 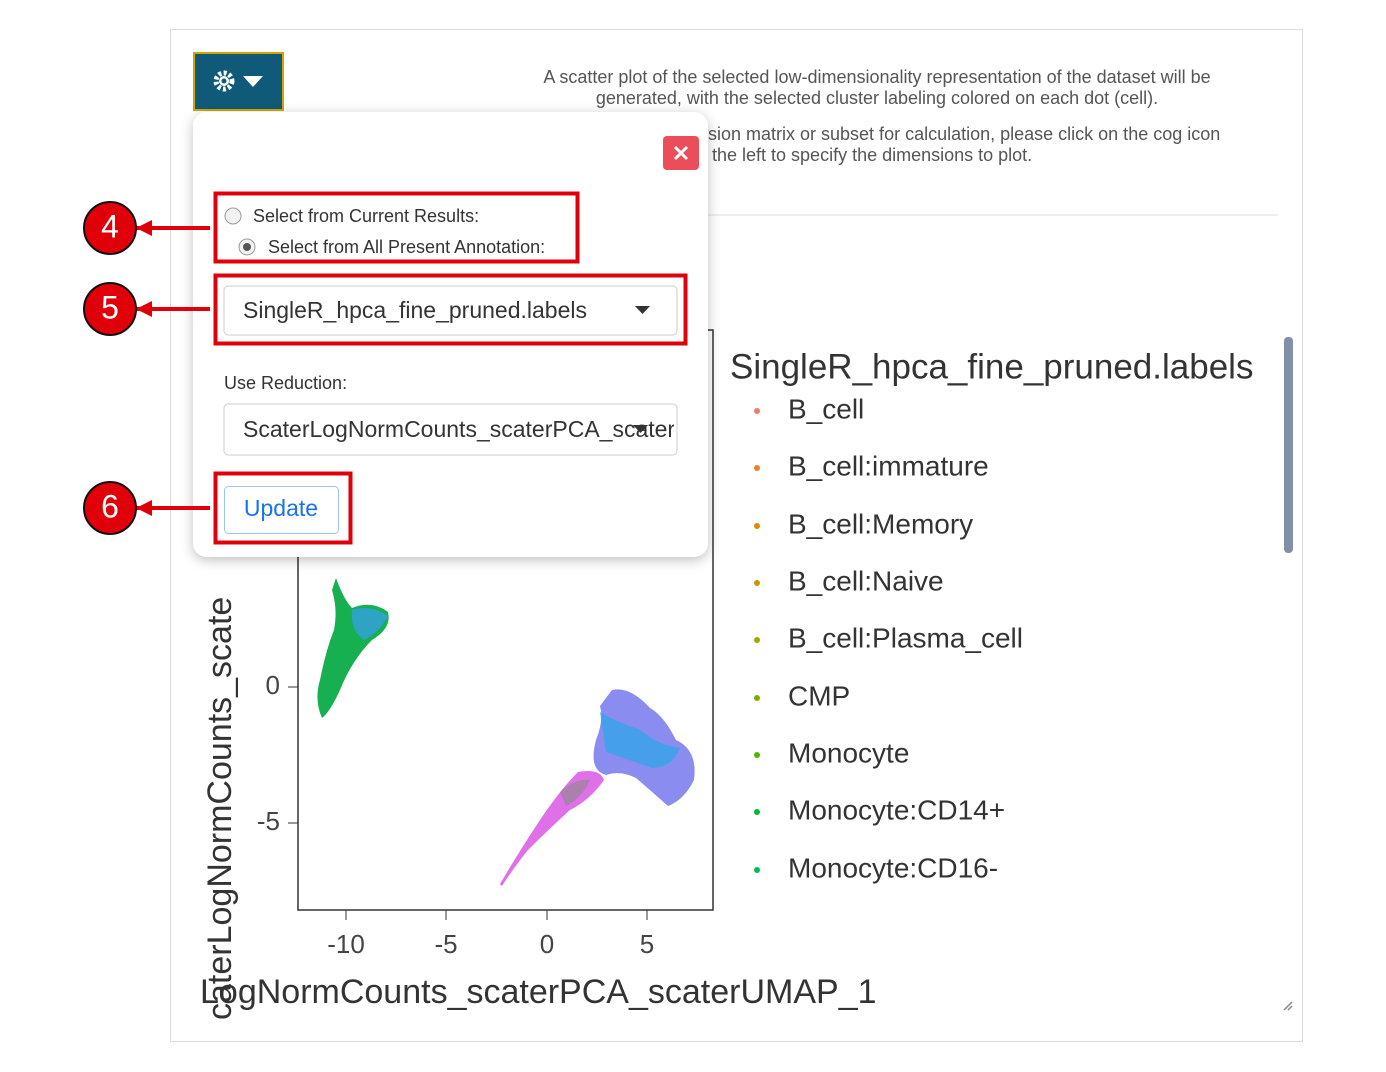 I want to click on field-label: Use Reduction:, so click(x=285, y=383).